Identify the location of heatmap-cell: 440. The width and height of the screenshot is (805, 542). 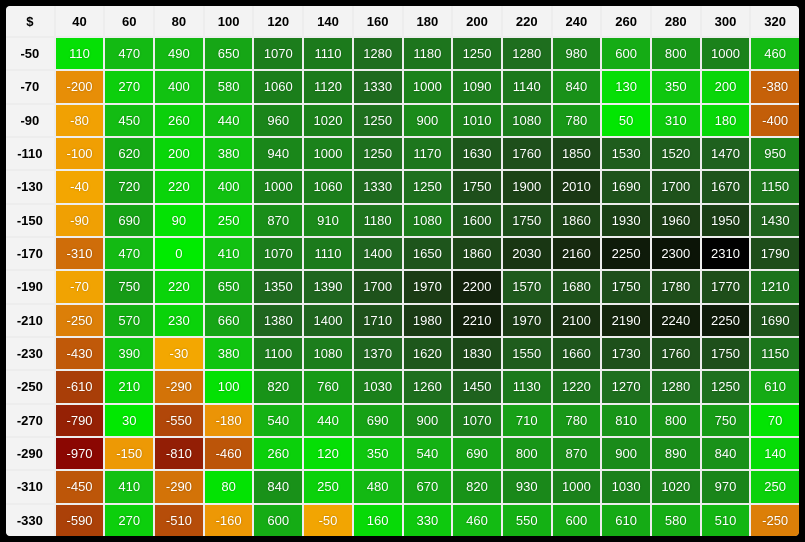
(228, 120).